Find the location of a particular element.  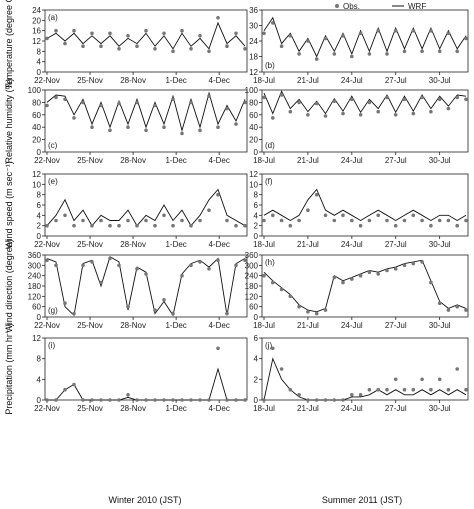

wrf-line-left-row4 is located at coordinates (146, 384).